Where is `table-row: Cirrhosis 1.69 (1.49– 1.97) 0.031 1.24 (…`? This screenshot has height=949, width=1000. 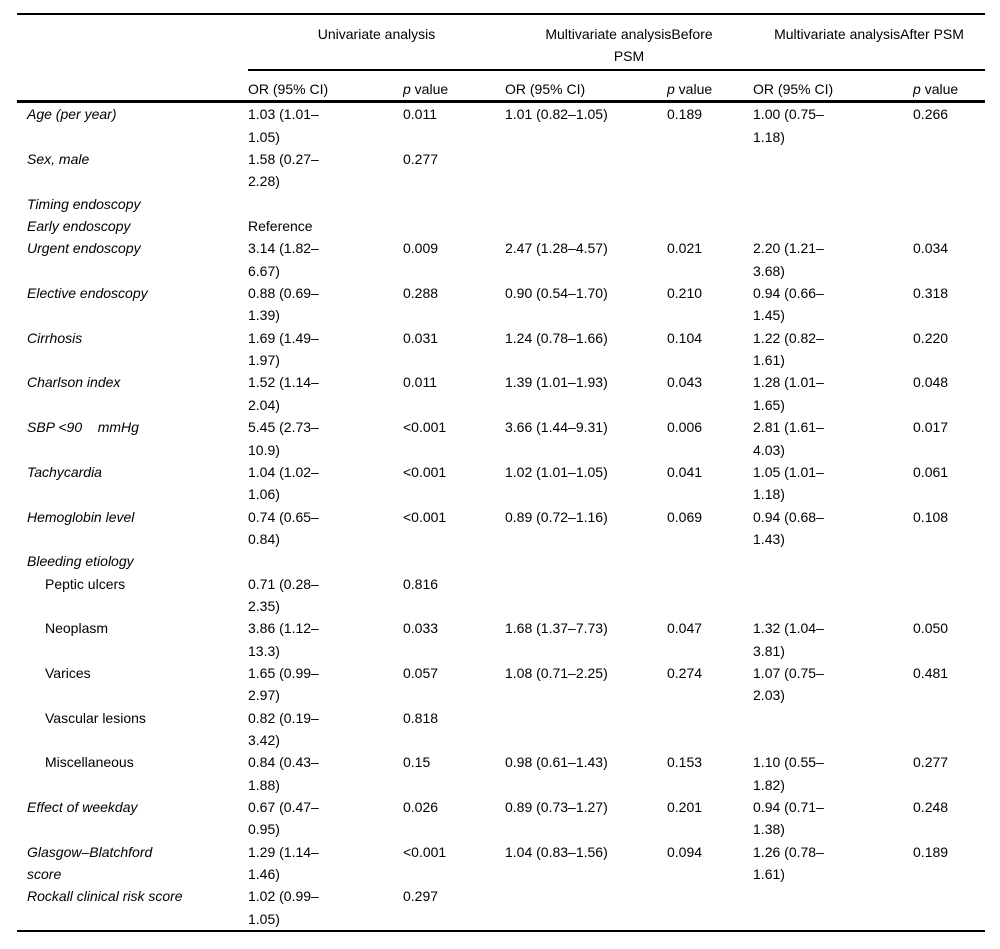 table-row: Cirrhosis 1.69 (1.49– 1.97) 0.031 1.24 (… is located at coordinates (501, 349).